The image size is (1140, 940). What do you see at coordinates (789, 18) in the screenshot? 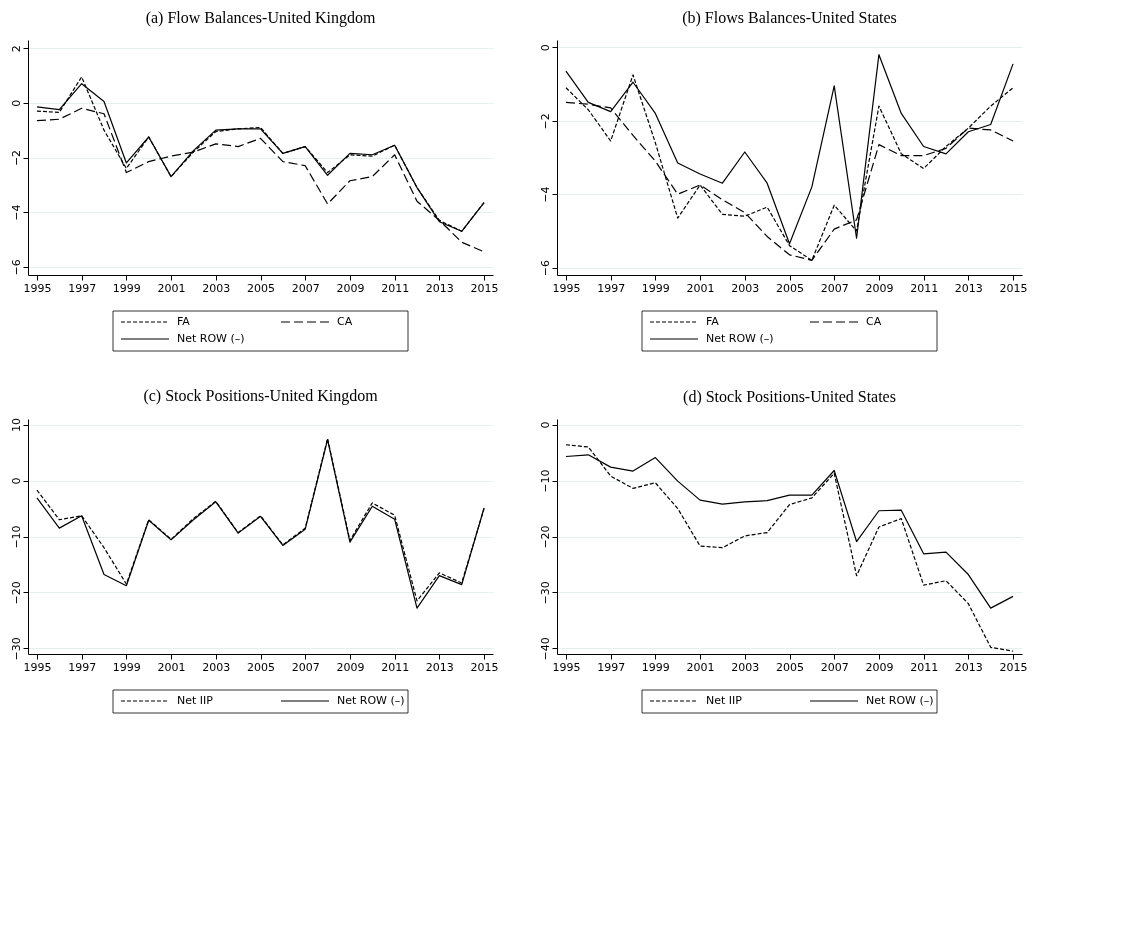
I see `chart-title: (b) Flows Balances-United States` at bounding box center [789, 18].